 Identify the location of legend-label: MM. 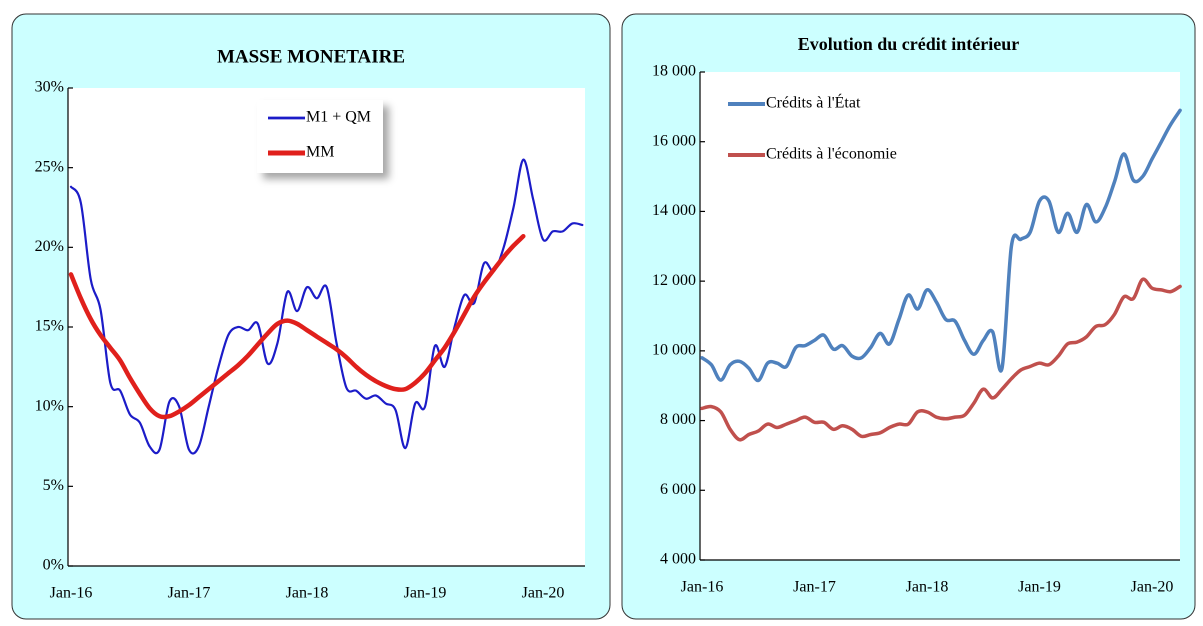
(320, 152).